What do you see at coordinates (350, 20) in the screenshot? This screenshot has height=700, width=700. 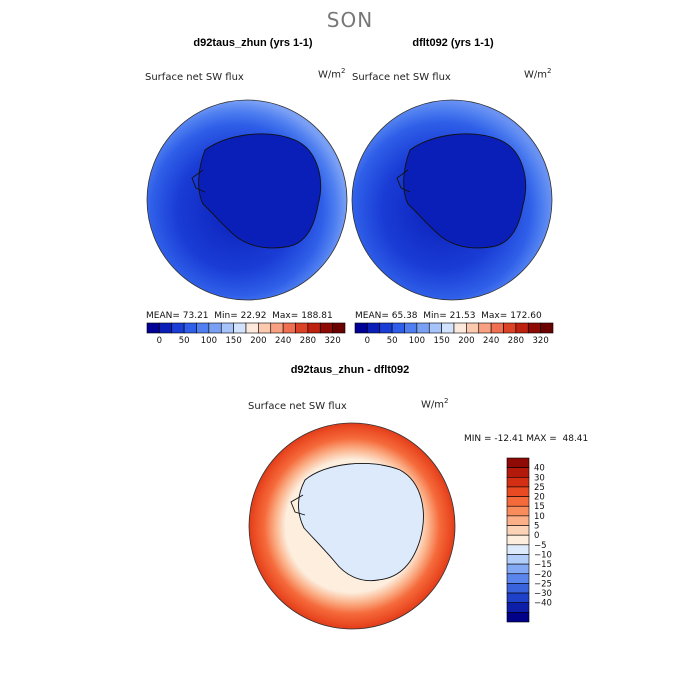 I see `page-title: SON` at bounding box center [350, 20].